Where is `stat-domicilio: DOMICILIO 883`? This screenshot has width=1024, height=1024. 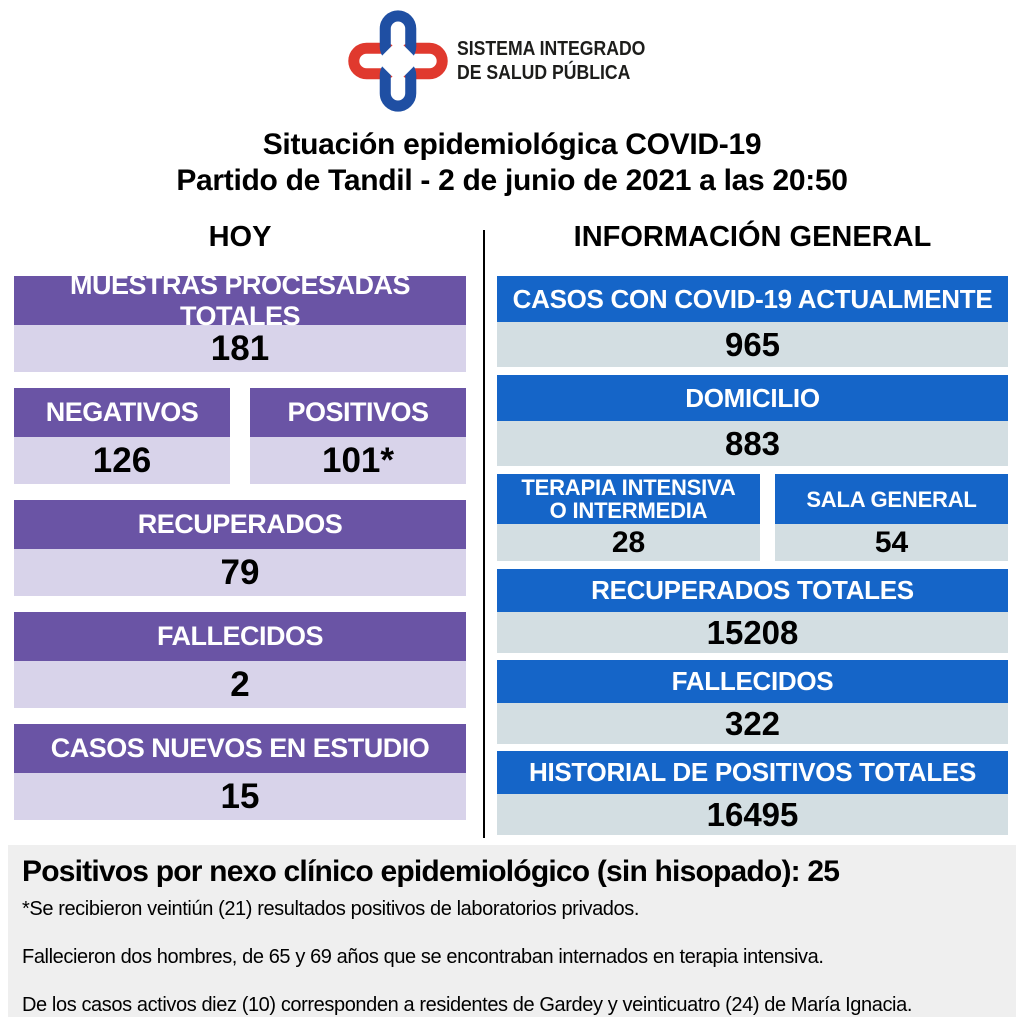
stat-domicilio: DOMICILIO 883 is located at coordinates (752, 420).